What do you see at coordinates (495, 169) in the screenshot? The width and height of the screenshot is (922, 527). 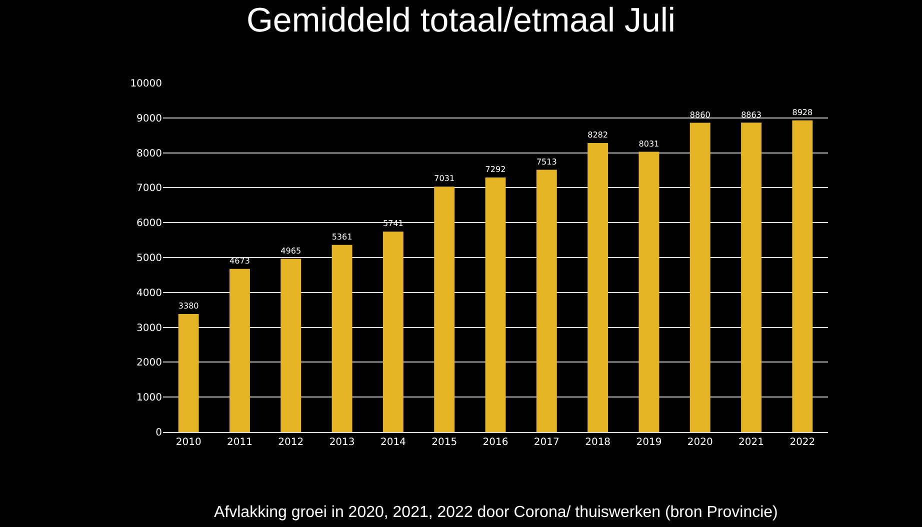 I see `data-label: 7292` at bounding box center [495, 169].